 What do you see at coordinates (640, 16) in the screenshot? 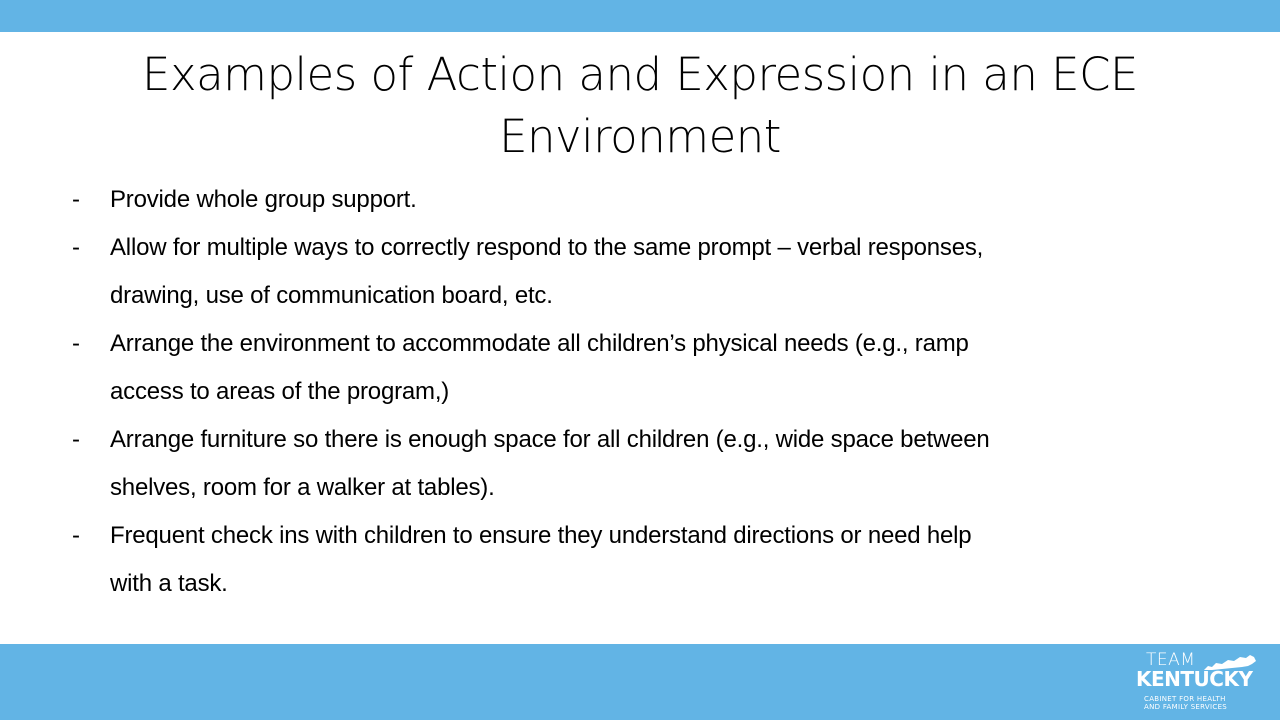
I see `top-accent-bar` at bounding box center [640, 16].